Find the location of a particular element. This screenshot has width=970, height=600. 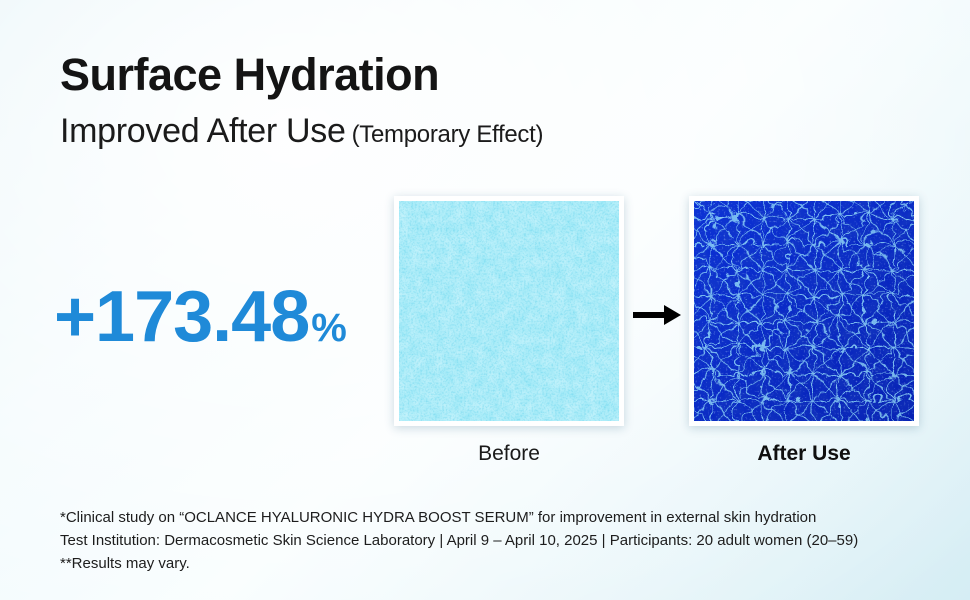

hydration-improvement-stat: +173.48% is located at coordinates (200, 317).